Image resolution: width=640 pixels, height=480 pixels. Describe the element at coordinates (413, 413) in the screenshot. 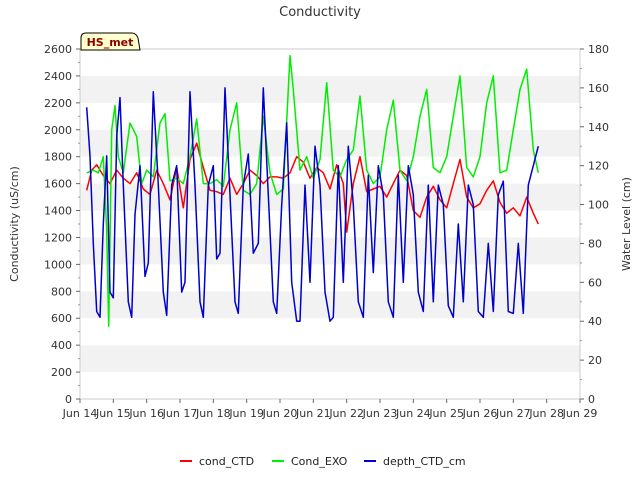

I see `x-tick-label: Jun 24` at that location.